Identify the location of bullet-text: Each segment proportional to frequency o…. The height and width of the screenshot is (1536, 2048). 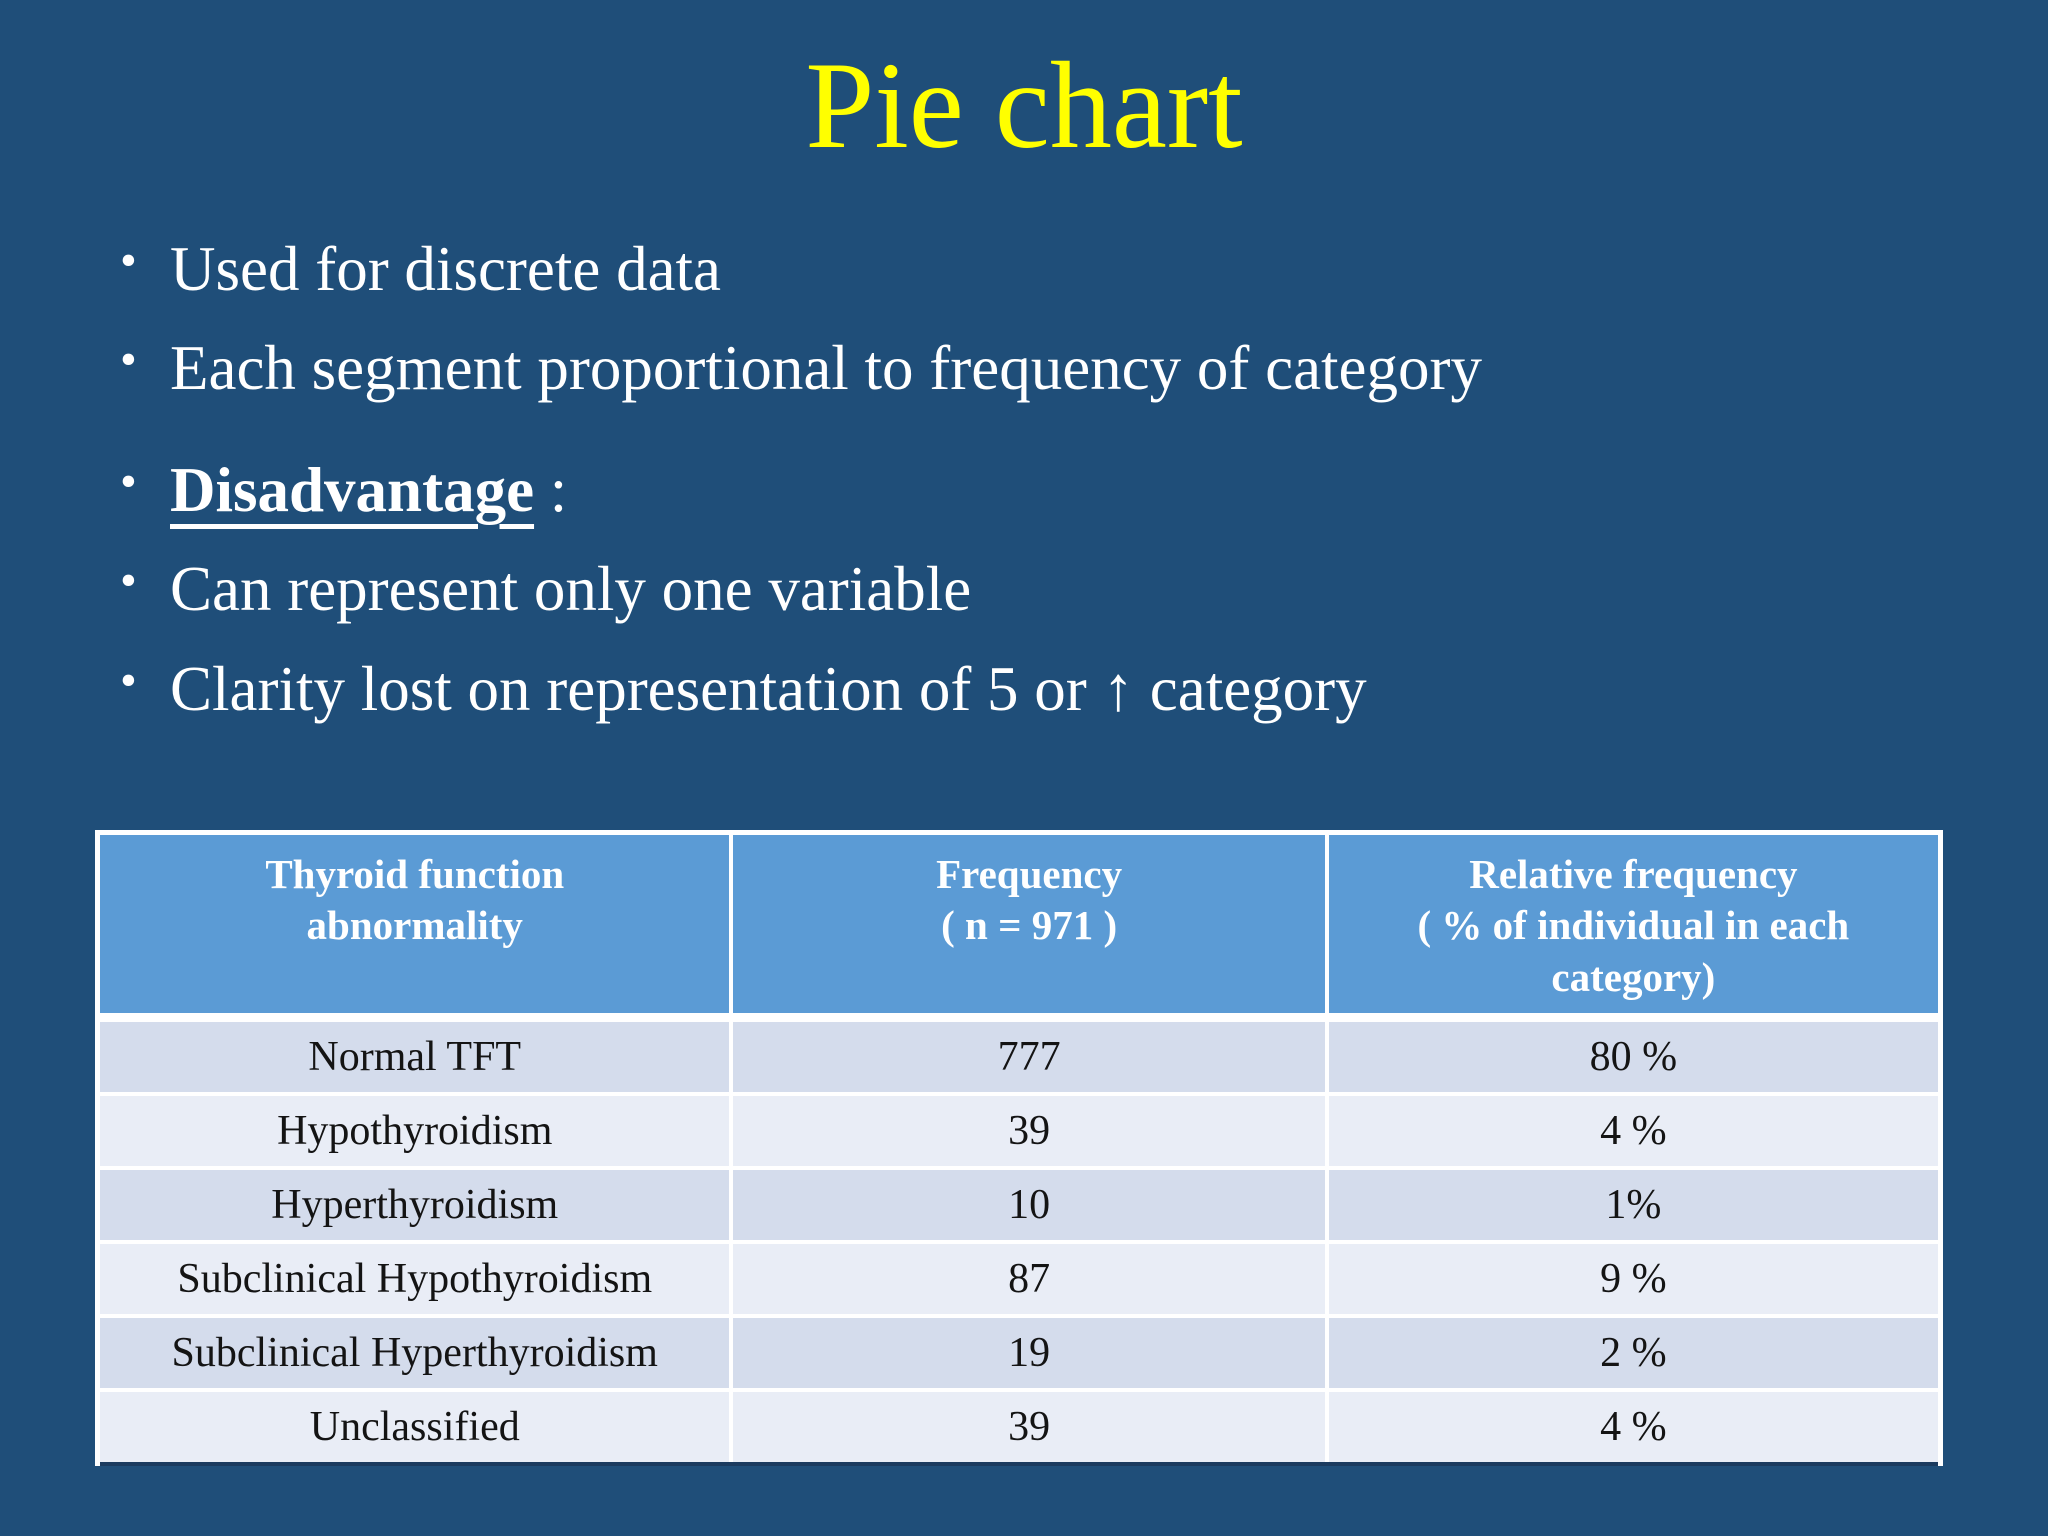
(826, 368).